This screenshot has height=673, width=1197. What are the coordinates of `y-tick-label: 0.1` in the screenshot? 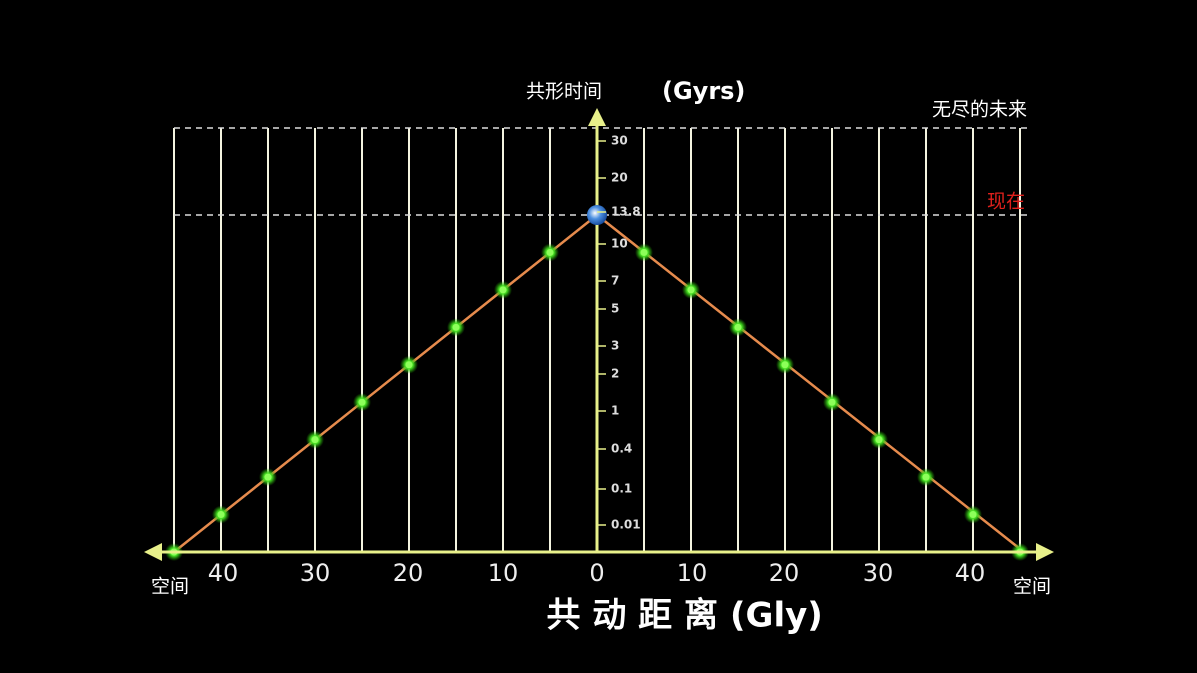 It's located at (621, 489).